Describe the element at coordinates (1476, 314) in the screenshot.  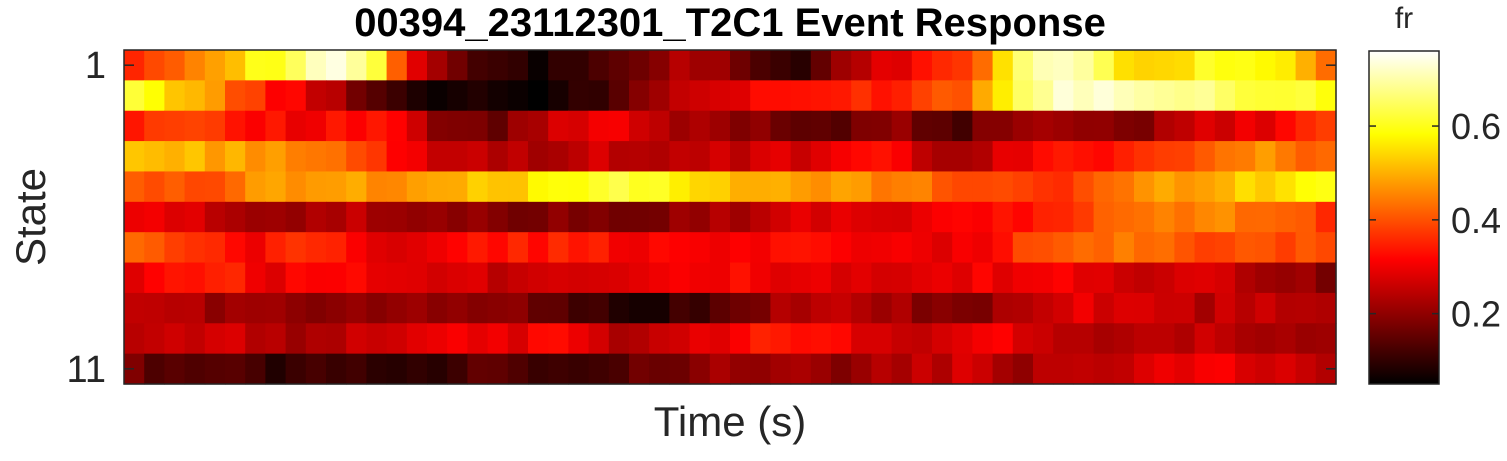
I see `colorbar-tick-label: 0.2` at that location.